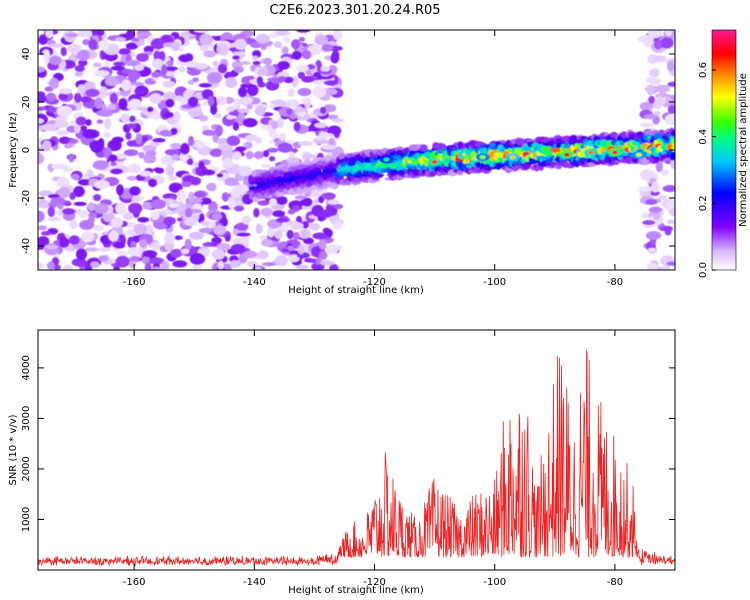  What do you see at coordinates (615, 282) in the screenshot?
I see `x-tick-label: -80` at bounding box center [615, 282].